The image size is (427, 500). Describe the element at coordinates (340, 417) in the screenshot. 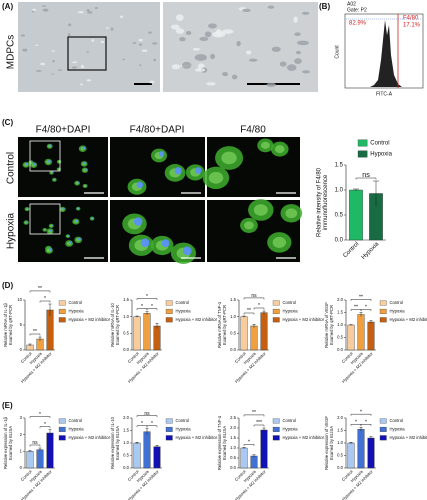

I see `y-tick-label: 2.0` at that location.